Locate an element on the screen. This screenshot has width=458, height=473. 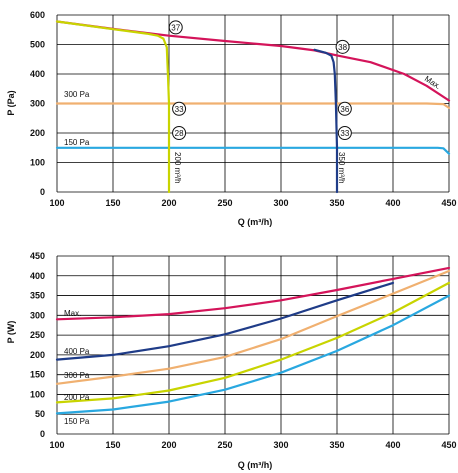
point-marker-label: 36 is located at coordinates (344, 109).